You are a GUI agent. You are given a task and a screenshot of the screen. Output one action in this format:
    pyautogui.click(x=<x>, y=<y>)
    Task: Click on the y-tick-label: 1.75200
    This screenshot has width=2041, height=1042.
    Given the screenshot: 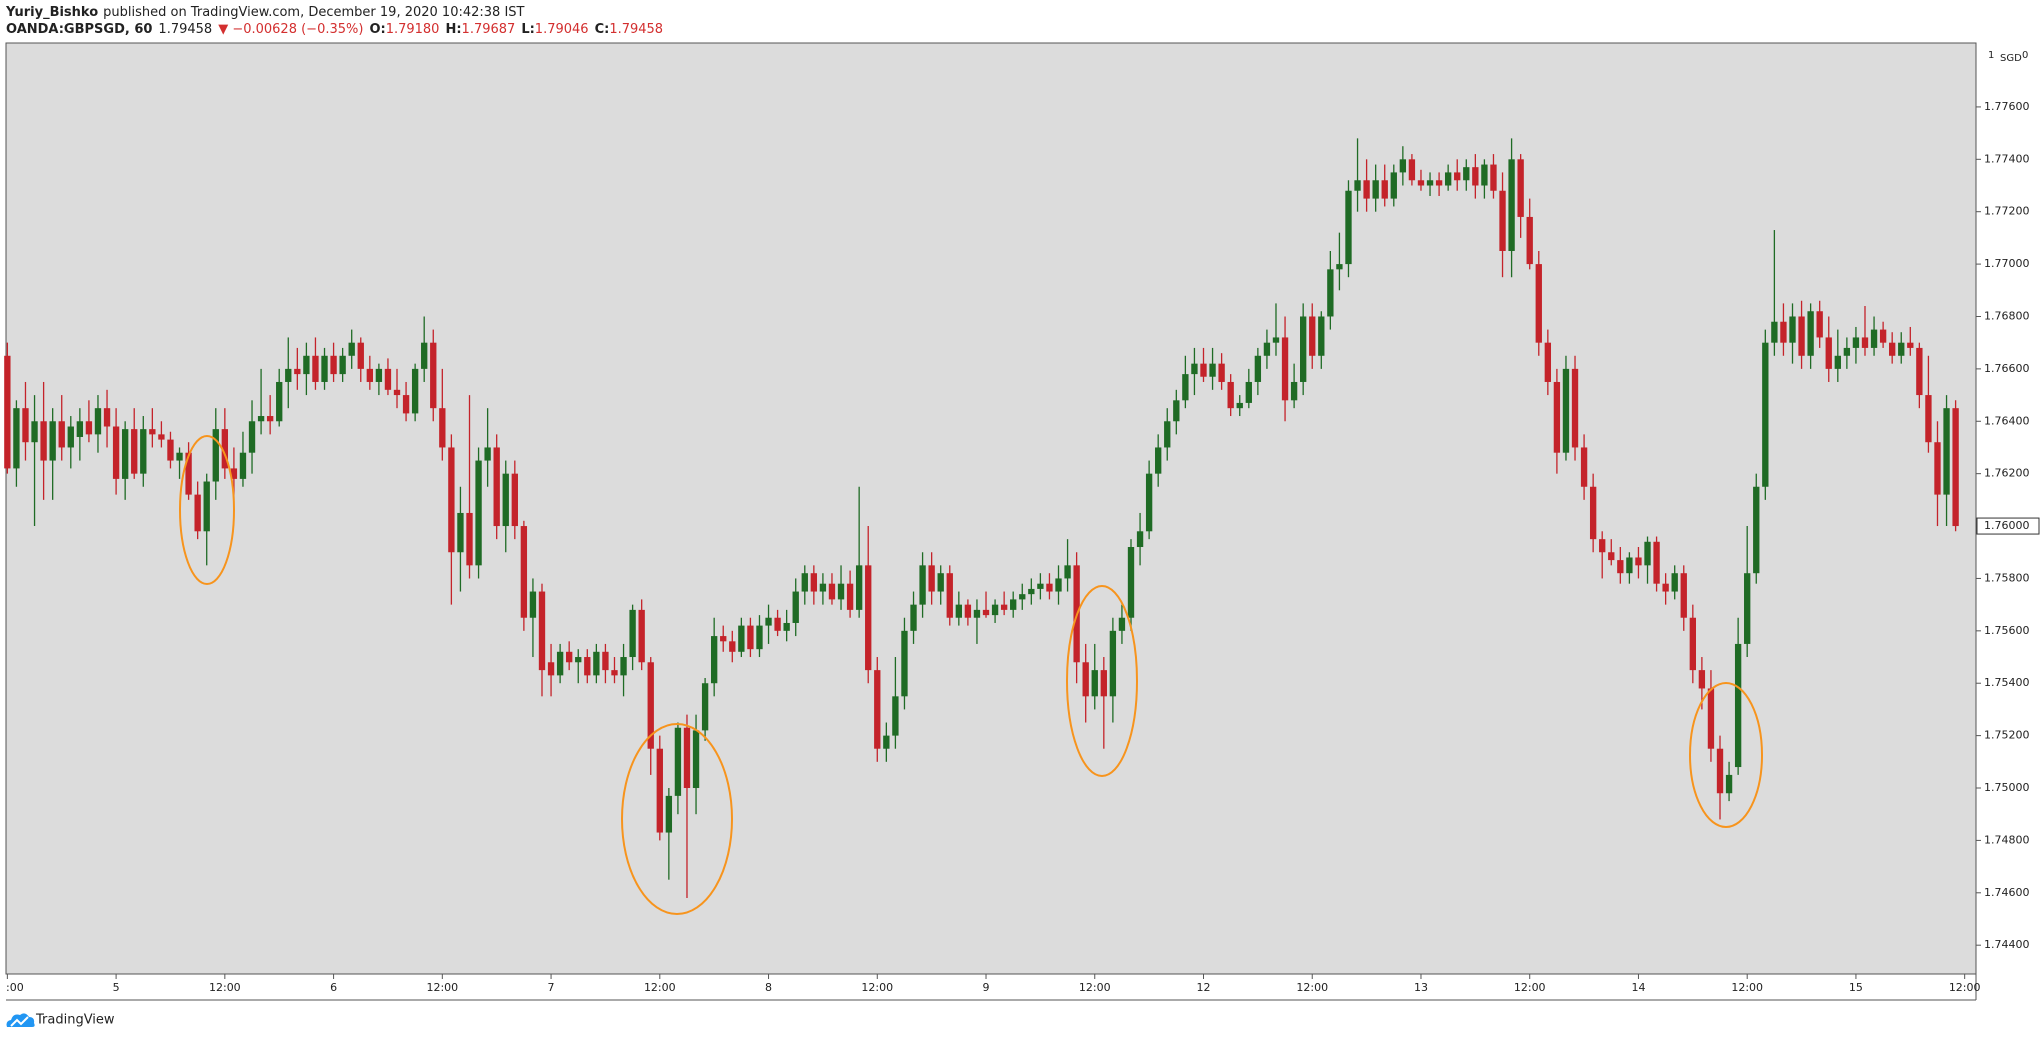 What is the action you would take?
    pyautogui.click(x=2007, y=735)
    